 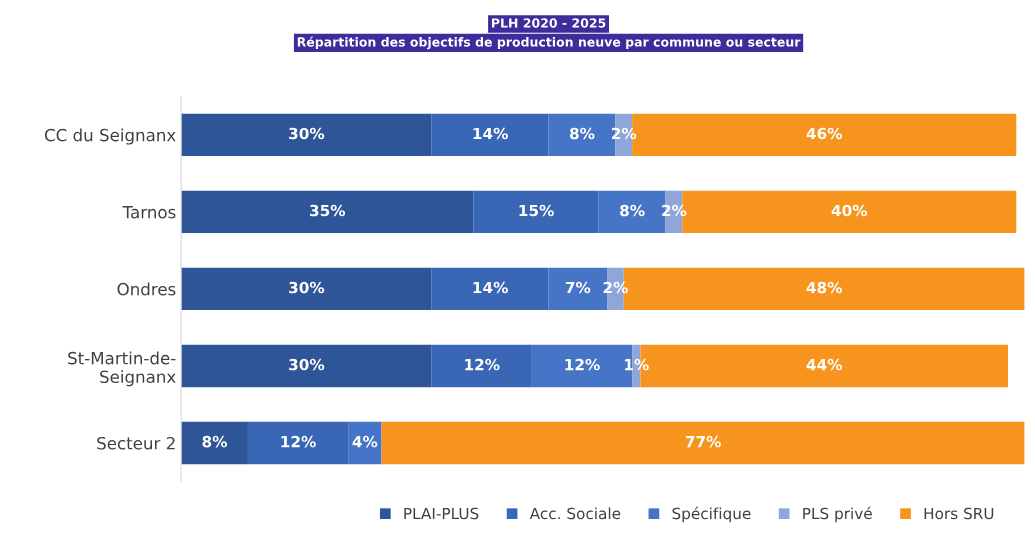 What do you see at coordinates (441, 513) in the screenshot?
I see `legend-label: PLAI-PLUS` at bounding box center [441, 513].